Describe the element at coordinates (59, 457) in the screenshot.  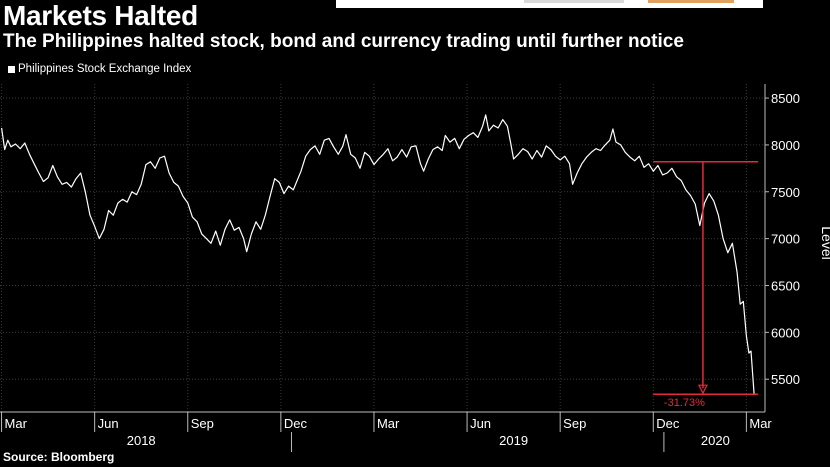
I see `source-note: Source: Bloomberg` at that location.